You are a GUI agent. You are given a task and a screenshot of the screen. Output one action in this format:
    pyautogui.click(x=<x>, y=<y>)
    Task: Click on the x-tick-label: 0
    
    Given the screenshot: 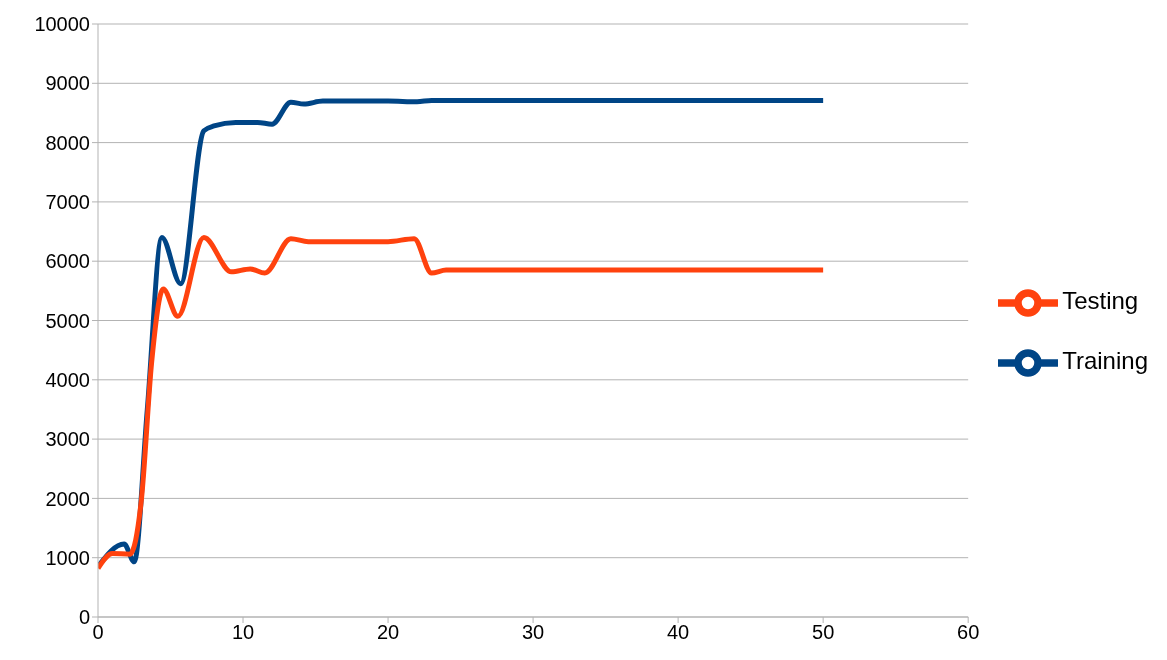 What is the action you would take?
    pyautogui.click(x=98, y=632)
    